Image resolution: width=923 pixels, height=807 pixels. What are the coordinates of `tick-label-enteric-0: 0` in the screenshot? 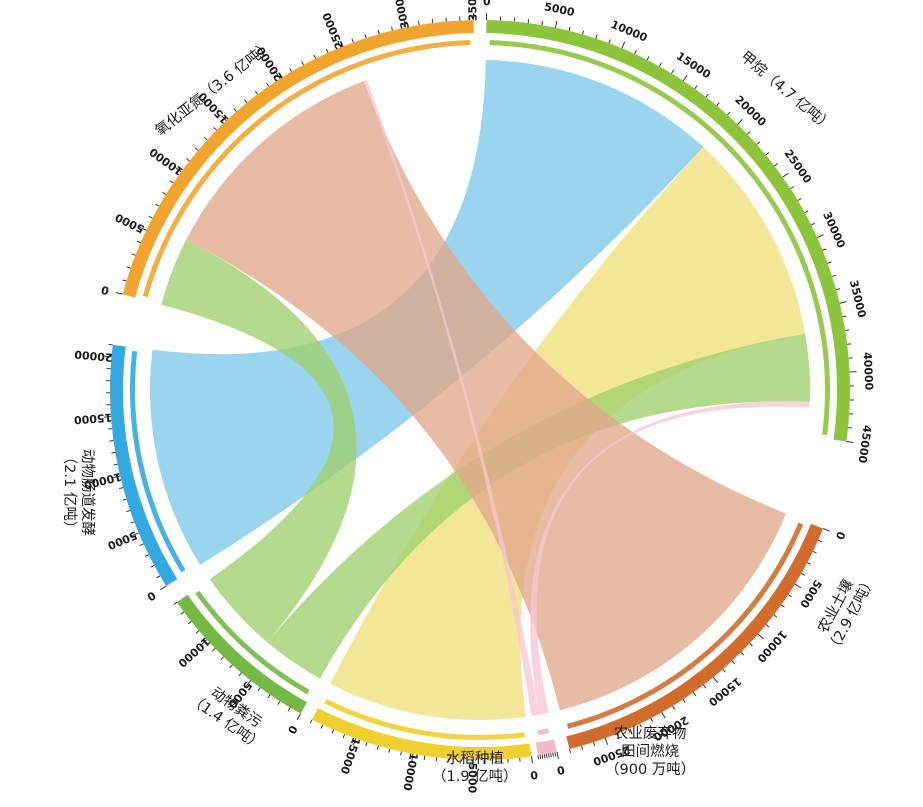 It's located at (151, 595).